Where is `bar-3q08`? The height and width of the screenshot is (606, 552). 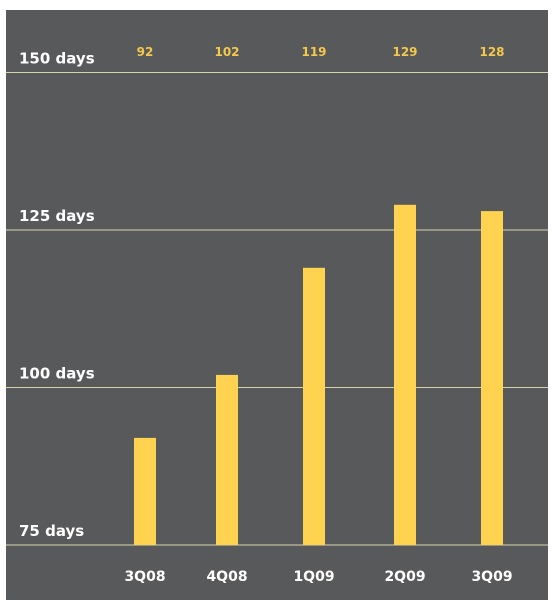
bar-3q08 is located at coordinates (145, 491).